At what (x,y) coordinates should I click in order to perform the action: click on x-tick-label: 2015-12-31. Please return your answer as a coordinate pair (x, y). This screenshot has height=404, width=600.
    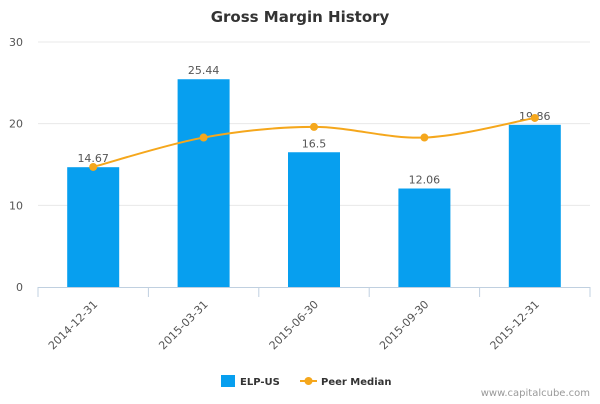
    Looking at the image, I should click on (515, 325).